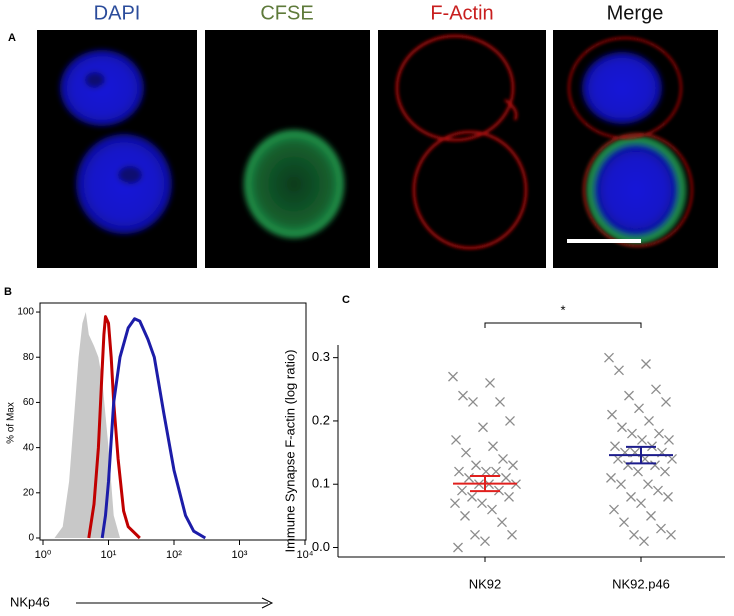 The width and height of the screenshot is (734, 616). Describe the element at coordinates (174, 555) in the screenshot. I see `x-tick-label: 10²` at that location.